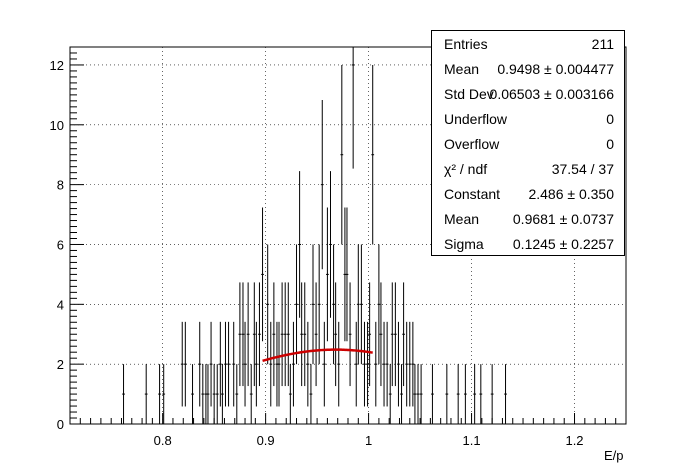 This screenshot has height=472, width=696. Describe the element at coordinates (163, 440) in the screenshot. I see `x-tick-label: 0.8` at that location.